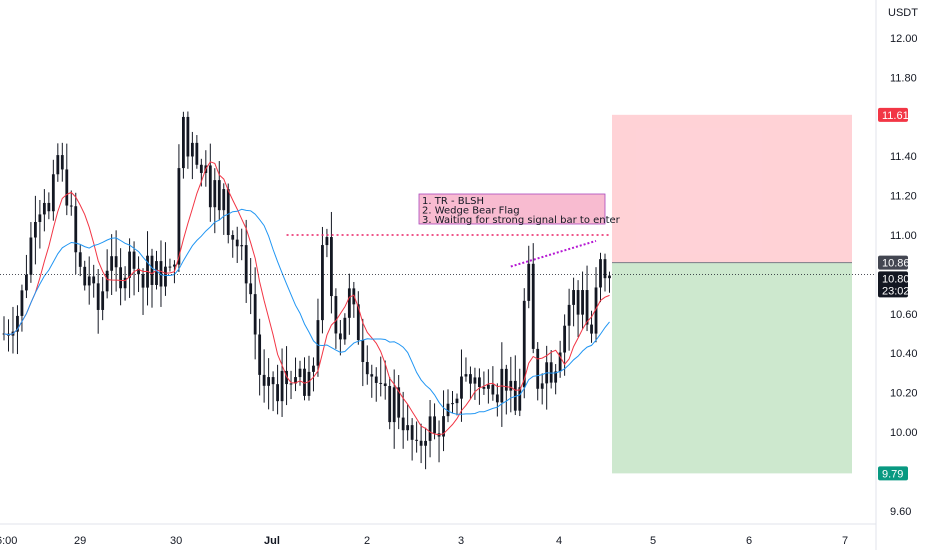  I want to click on time-axis: 6:00 29 30 Jul 2 3 4 5 6 7, so click(424, 541).